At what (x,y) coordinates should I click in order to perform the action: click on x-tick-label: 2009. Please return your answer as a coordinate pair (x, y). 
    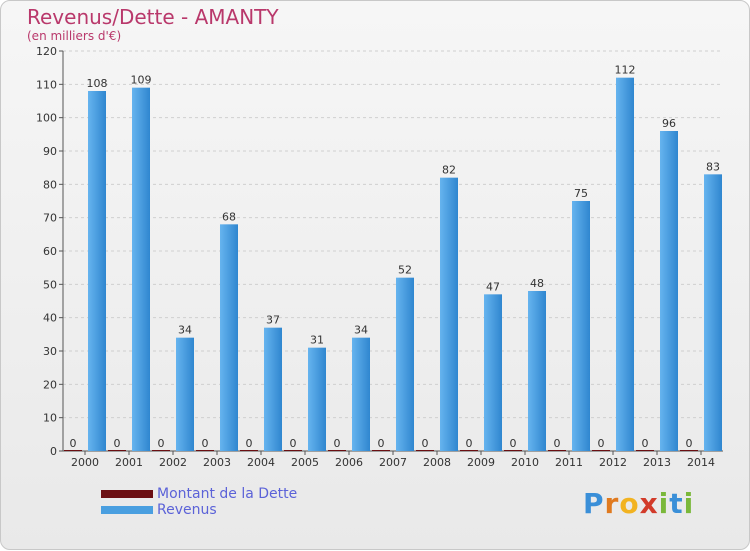
    Looking at the image, I should click on (481, 462).